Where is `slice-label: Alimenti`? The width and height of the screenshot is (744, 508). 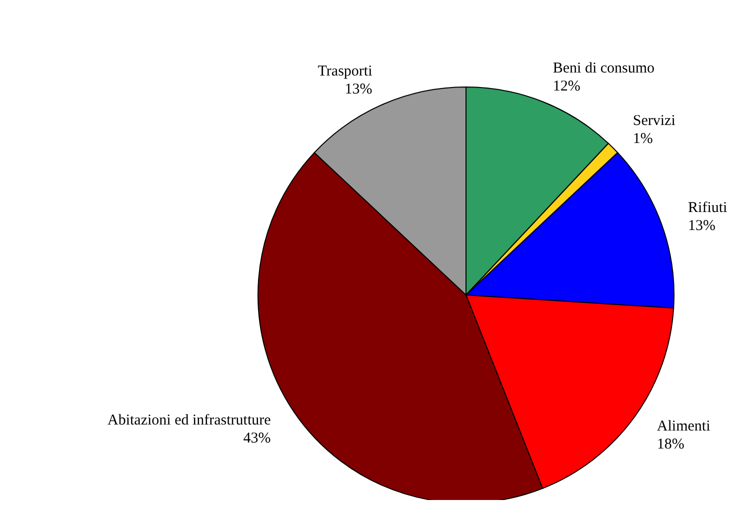
slice-label: Alimenti is located at coordinates (683, 426).